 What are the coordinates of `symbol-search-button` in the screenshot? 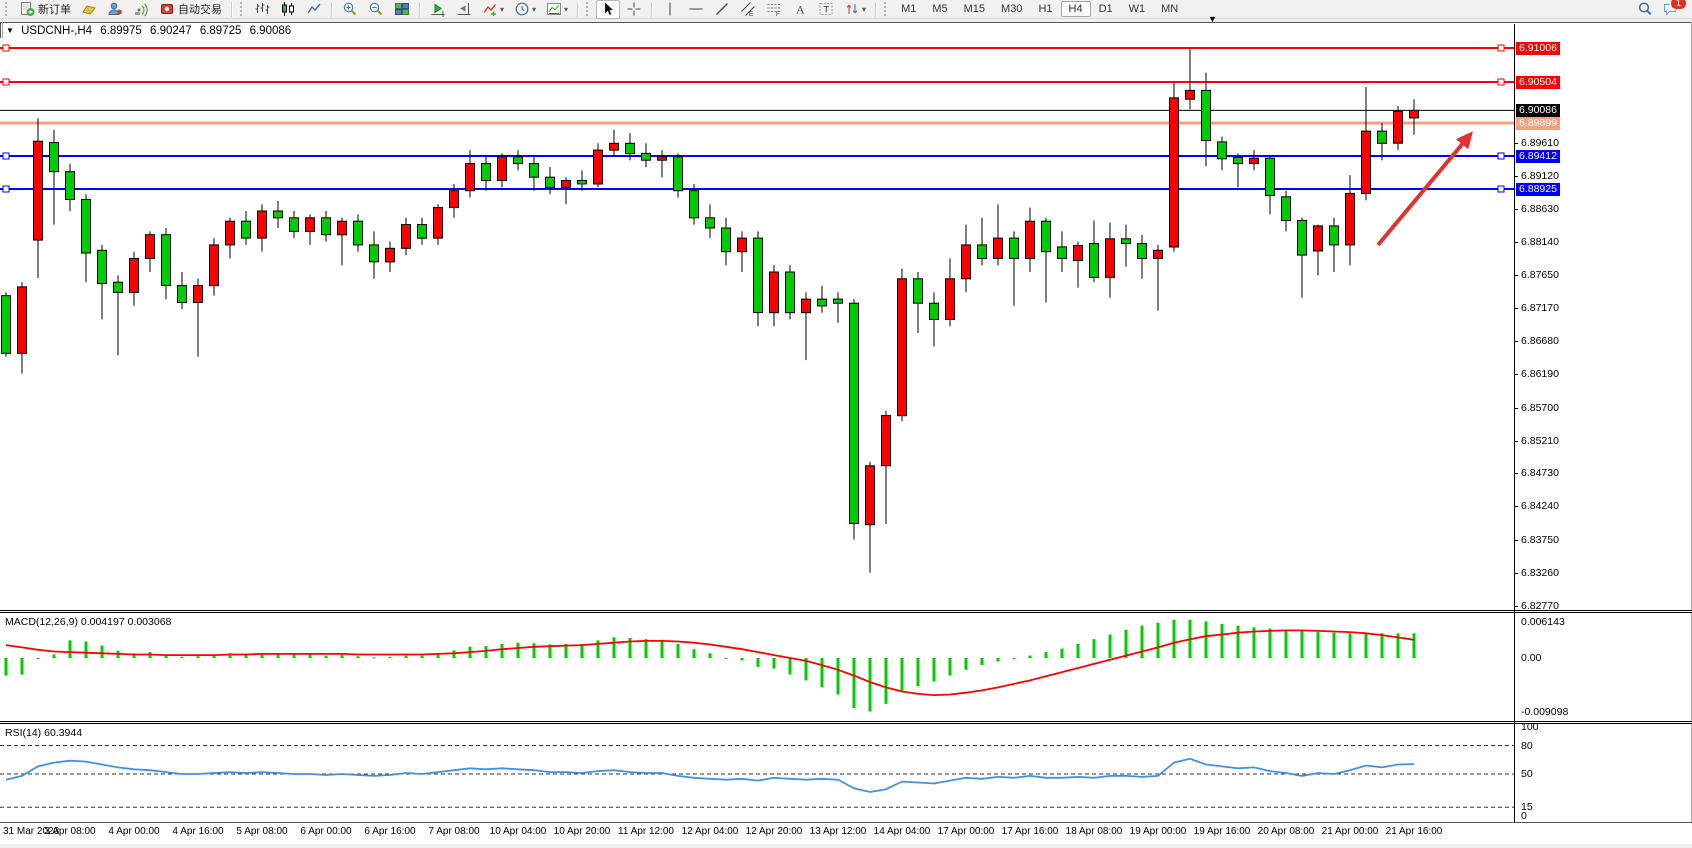 It's located at (1645, 9).